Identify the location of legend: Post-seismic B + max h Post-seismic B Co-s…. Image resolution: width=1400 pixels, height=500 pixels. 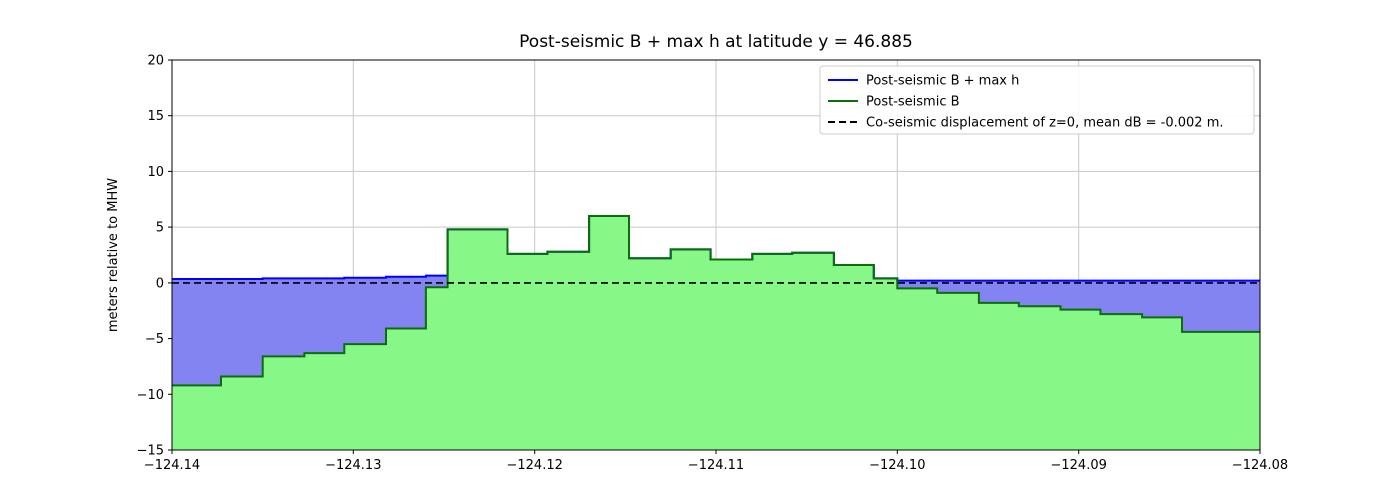
(1037, 100).